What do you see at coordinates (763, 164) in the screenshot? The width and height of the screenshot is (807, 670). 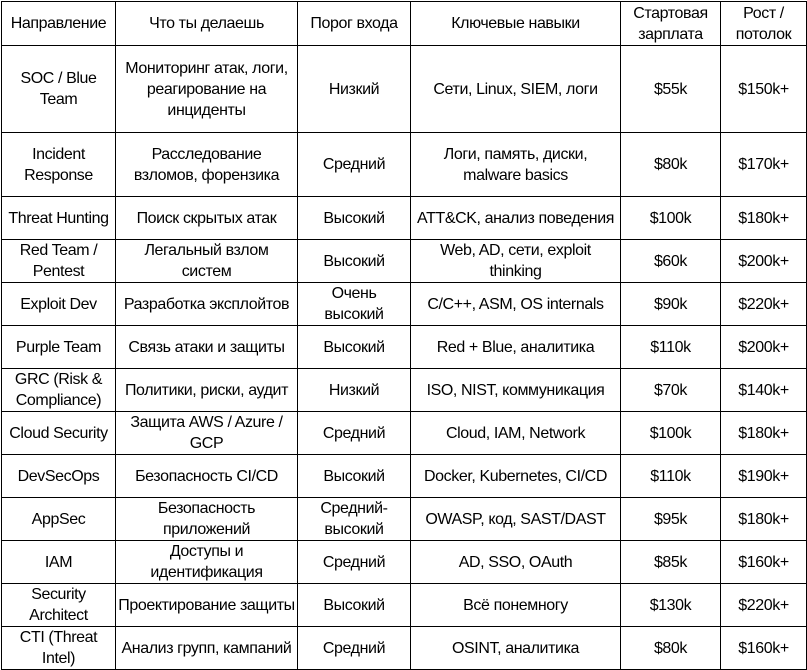 I see `cell-growth-ceiling: $170k+` at bounding box center [763, 164].